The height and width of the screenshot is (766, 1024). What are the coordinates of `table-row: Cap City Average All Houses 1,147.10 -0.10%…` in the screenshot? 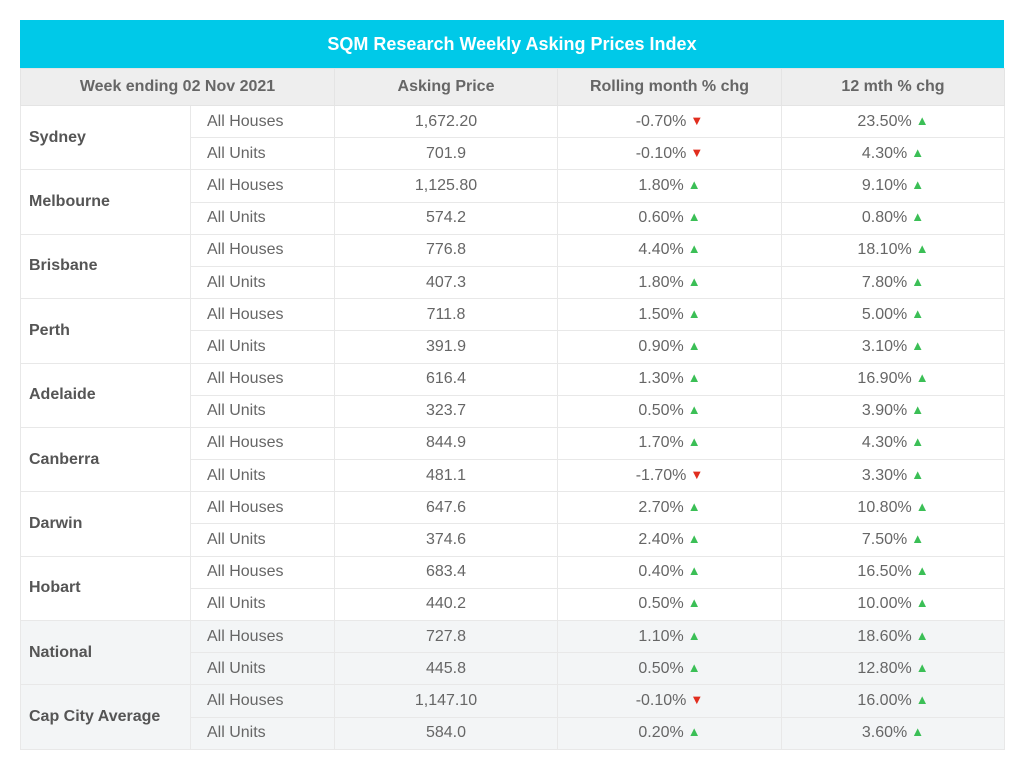 It's located at (512, 717).